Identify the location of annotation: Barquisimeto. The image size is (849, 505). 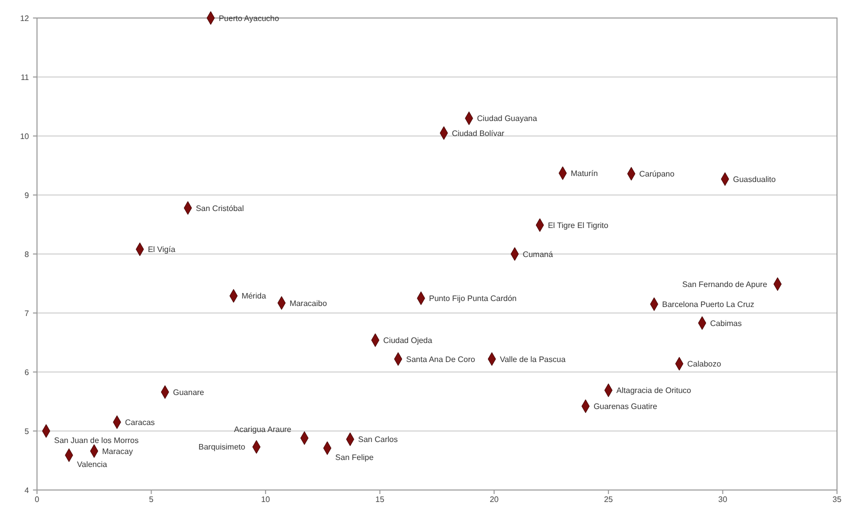
(222, 447).